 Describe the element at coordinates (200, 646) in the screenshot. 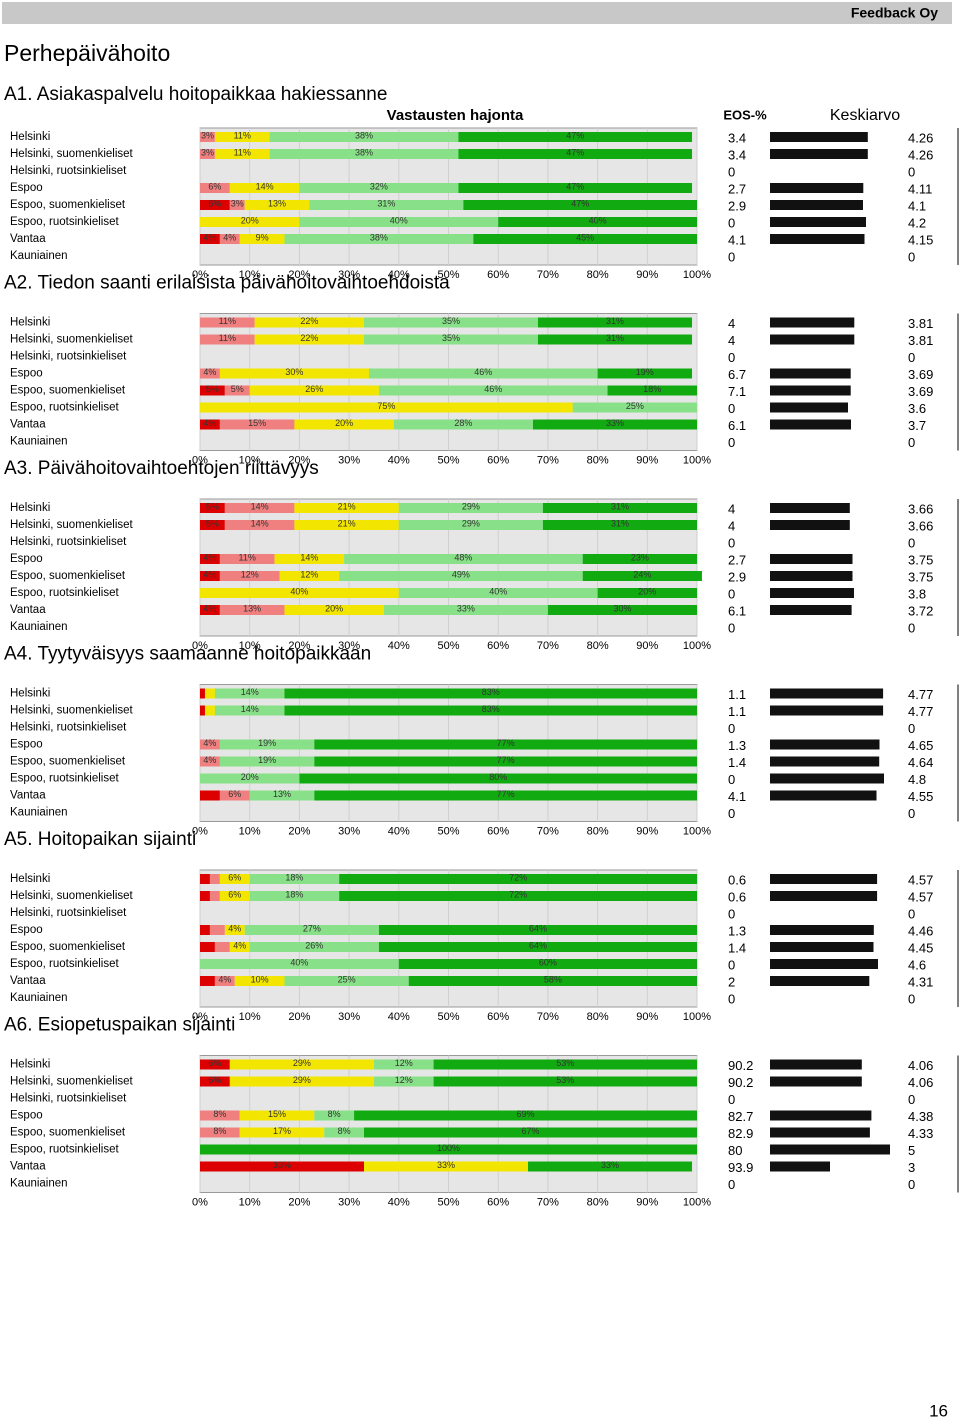

I see `x-tick-label: 0%` at that location.